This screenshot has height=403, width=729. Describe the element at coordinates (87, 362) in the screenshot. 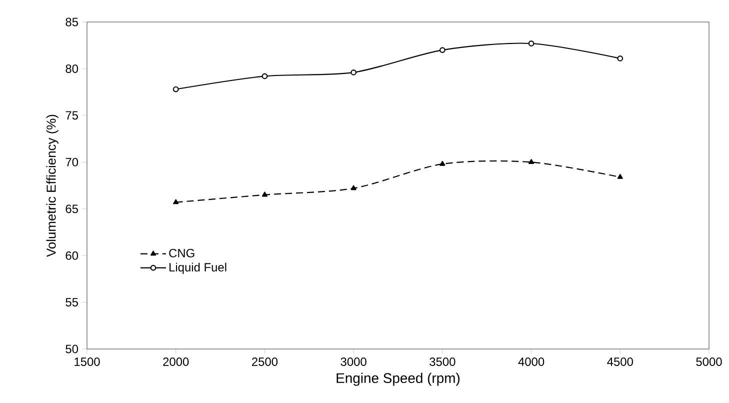

I see `x-tick-label: 1500` at that location.